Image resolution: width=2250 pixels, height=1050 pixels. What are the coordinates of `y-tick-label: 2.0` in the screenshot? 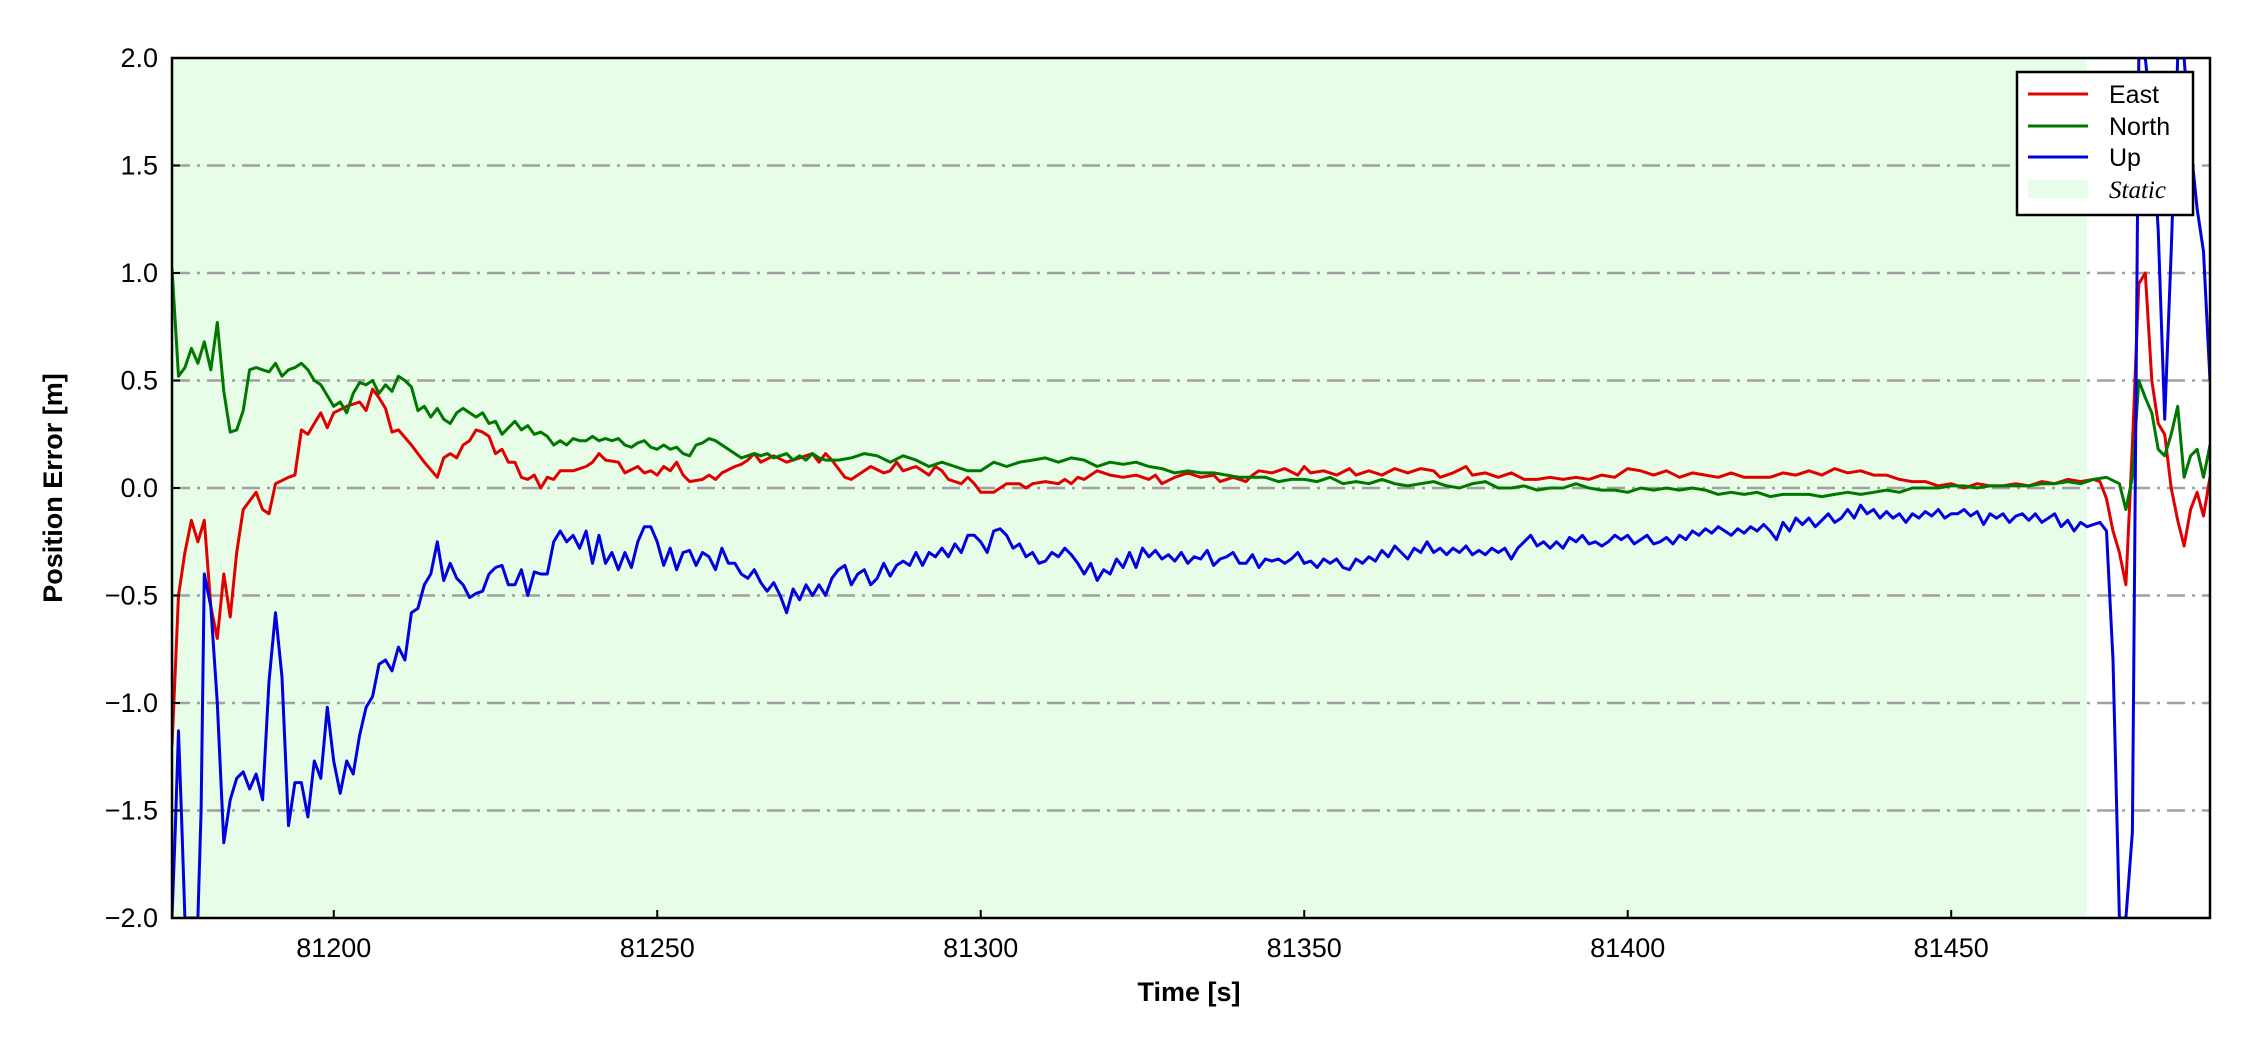 It's located at (139, 58).